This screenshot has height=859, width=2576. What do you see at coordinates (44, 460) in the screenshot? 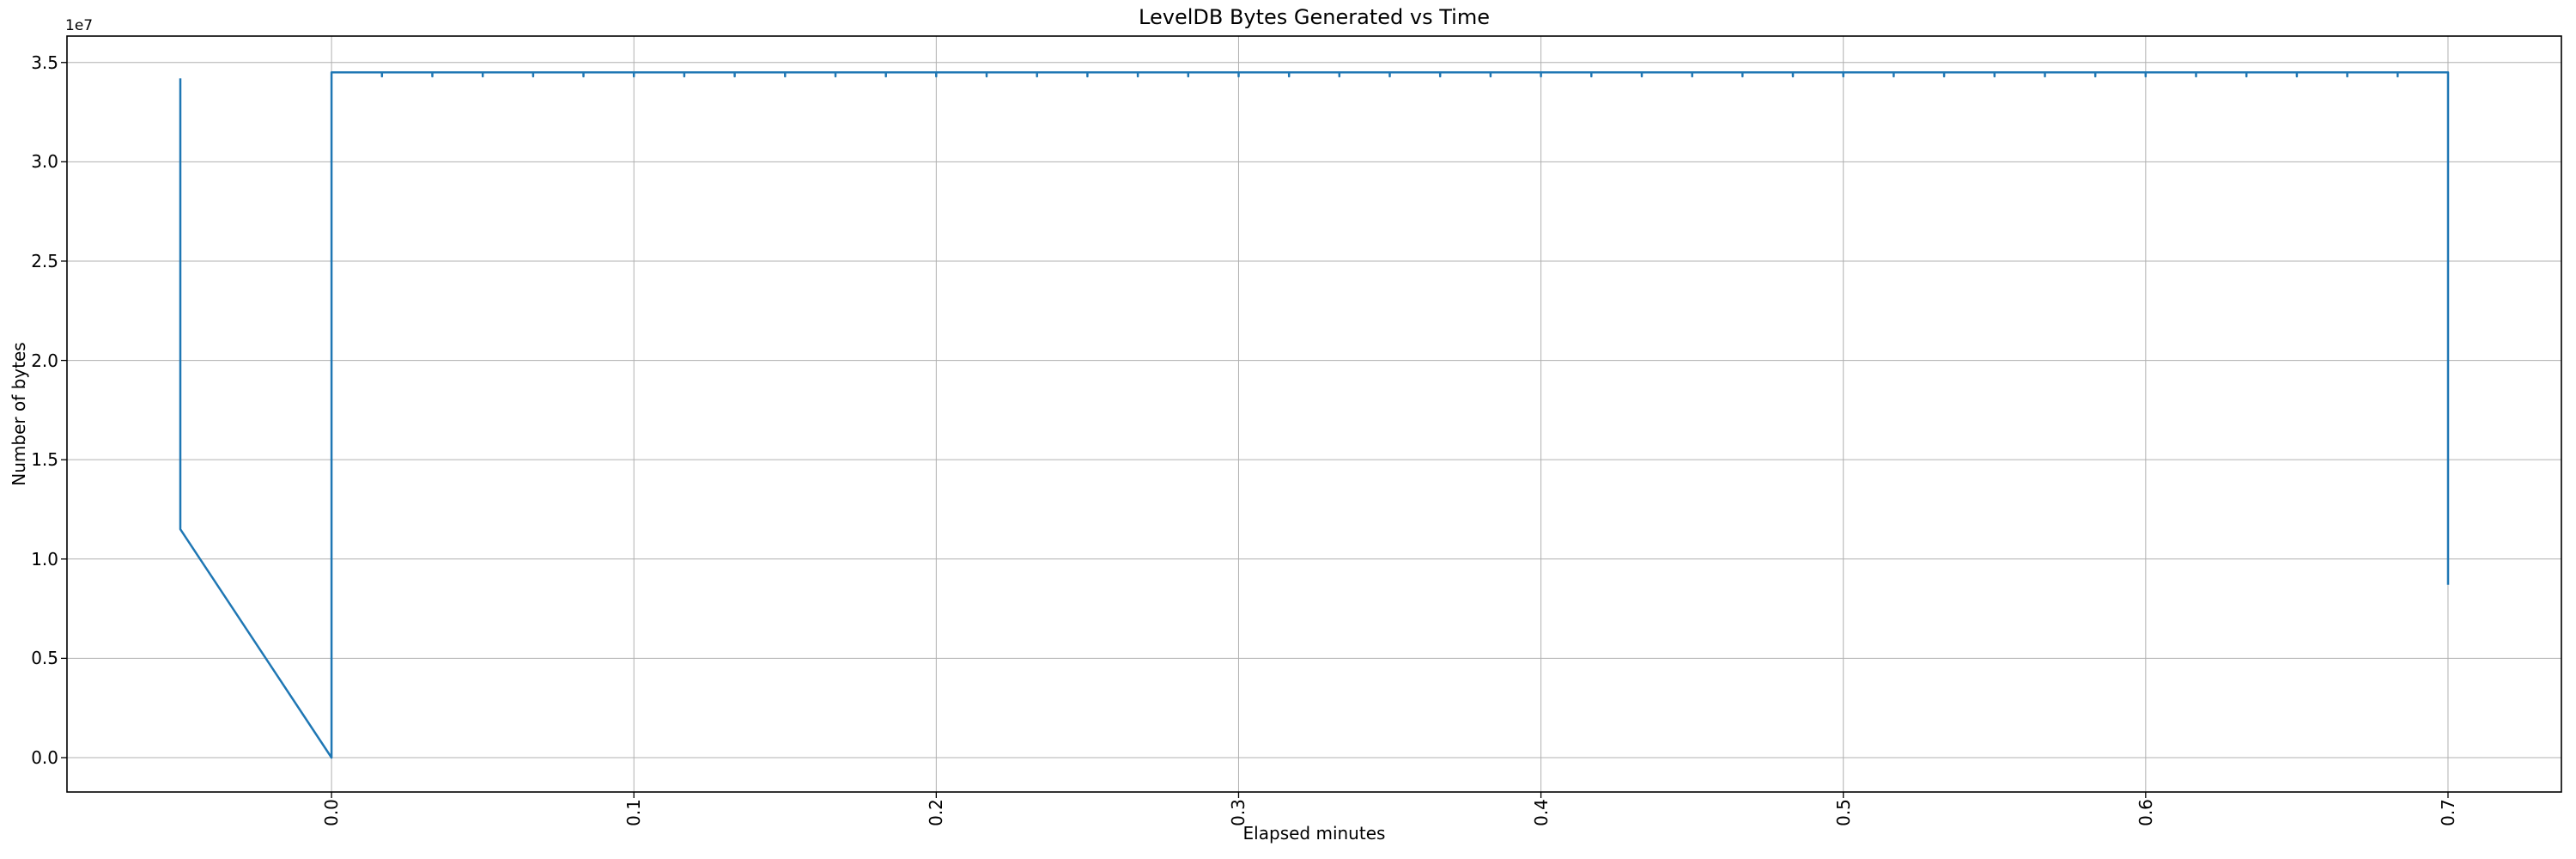
I see `y-tick-label: 1.5` at bounding box center [44, 460].